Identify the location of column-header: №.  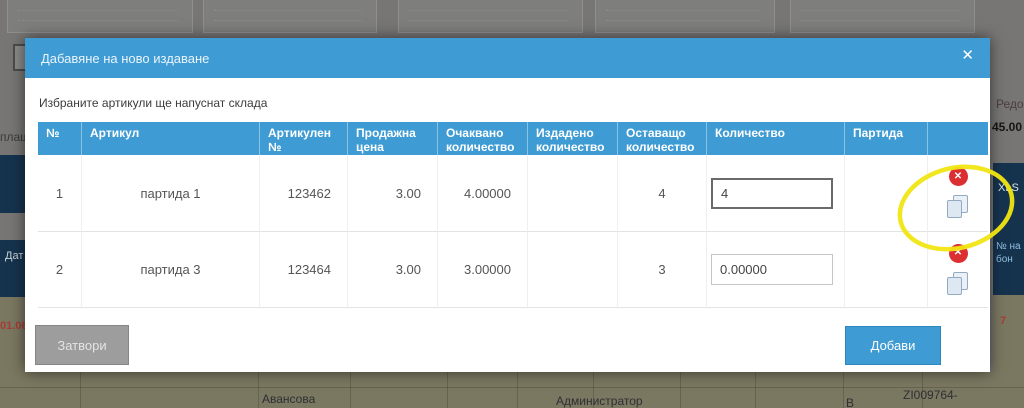
(60, 138).